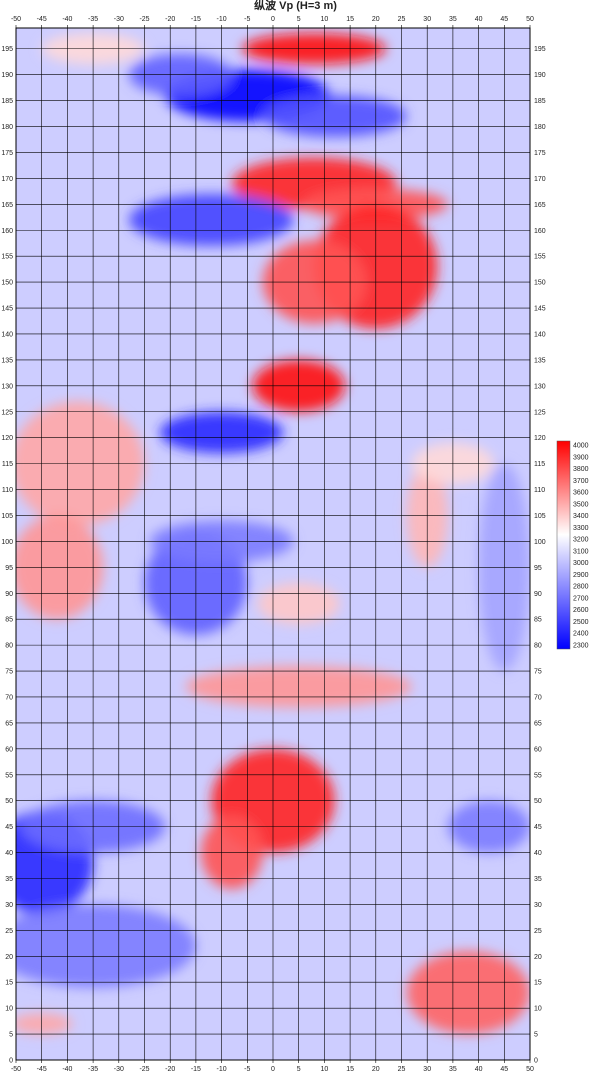  I want to click on y-tick-label-left: 80, so click(9, 646).